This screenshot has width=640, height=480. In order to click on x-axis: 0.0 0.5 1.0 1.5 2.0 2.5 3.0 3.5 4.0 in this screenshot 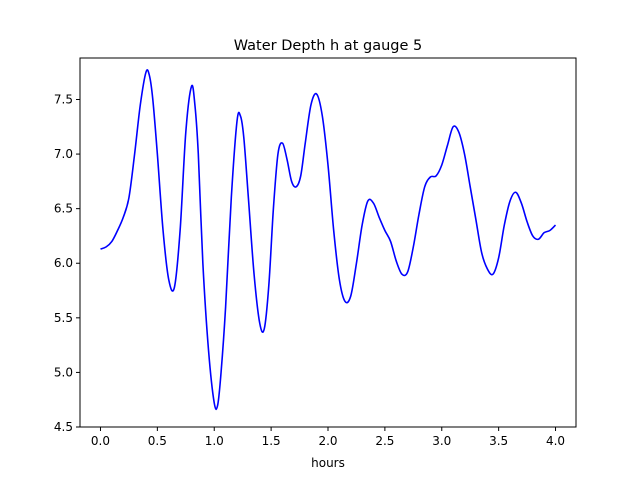, I will do `click(328, 437)`.